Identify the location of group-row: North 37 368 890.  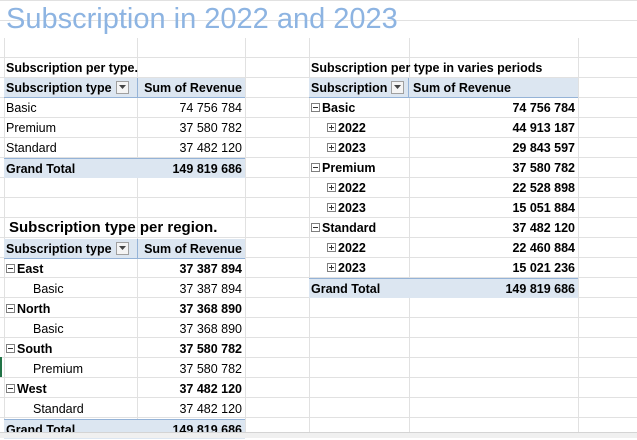
(124, 309).